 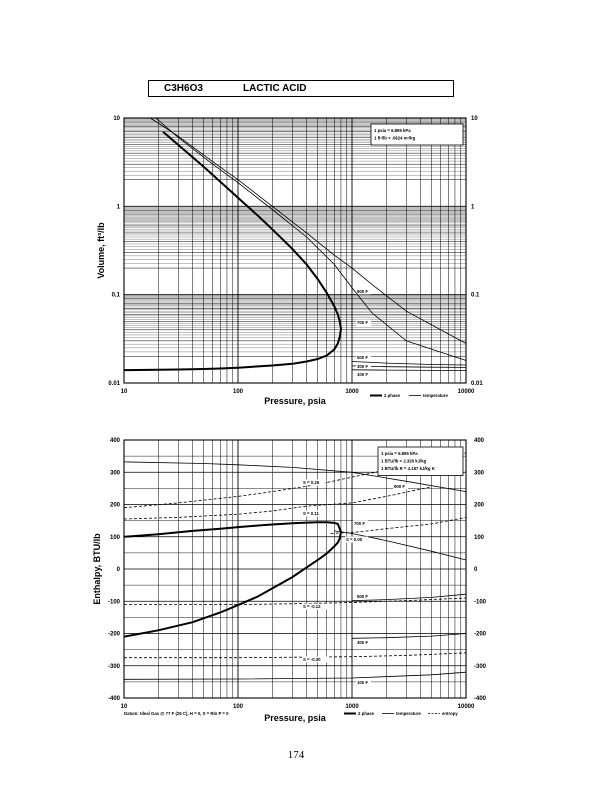 I want to click on y-tick-label-left: -400, so click(x=114, y=699).